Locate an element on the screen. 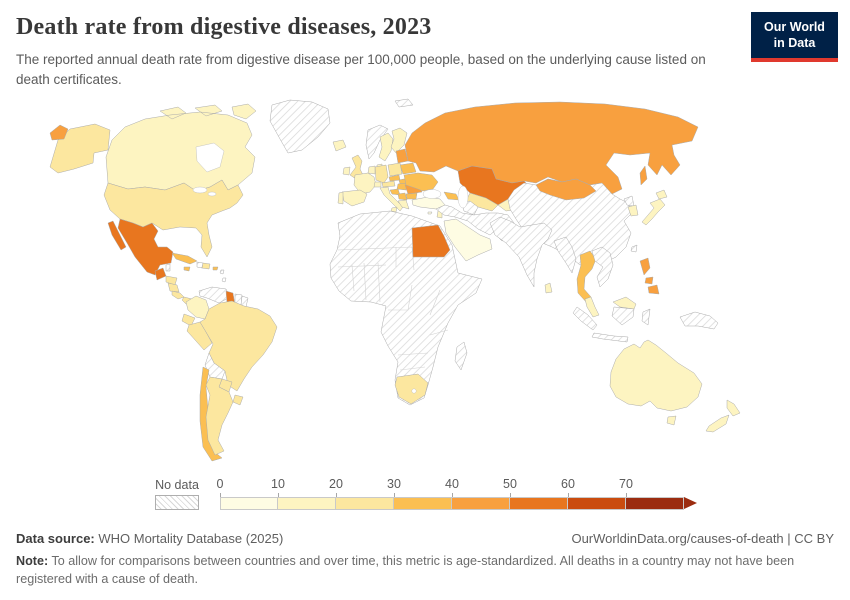  country-ireland is located at coordinates (346, 171).